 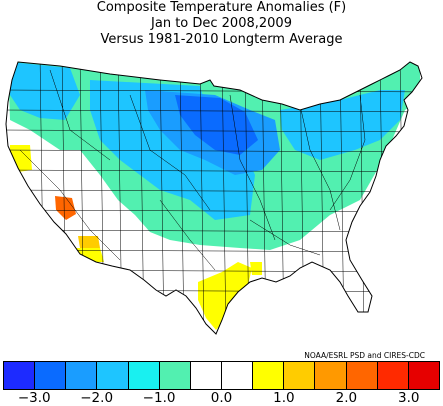 What do you see at coordinates (364, 355) in the screenshot?
I see `credit-text: NOAA/ESRL PSD and CIRES-CDC` at bounding box center [364, 355].